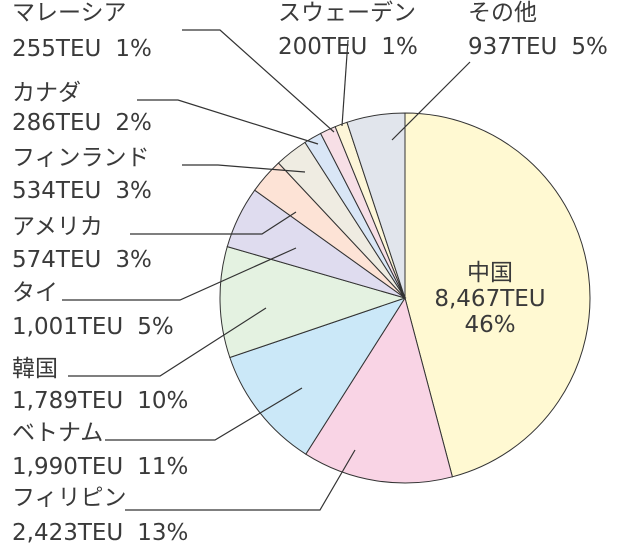  I want to click on slice-label: アメリカ, so click(57, 227).